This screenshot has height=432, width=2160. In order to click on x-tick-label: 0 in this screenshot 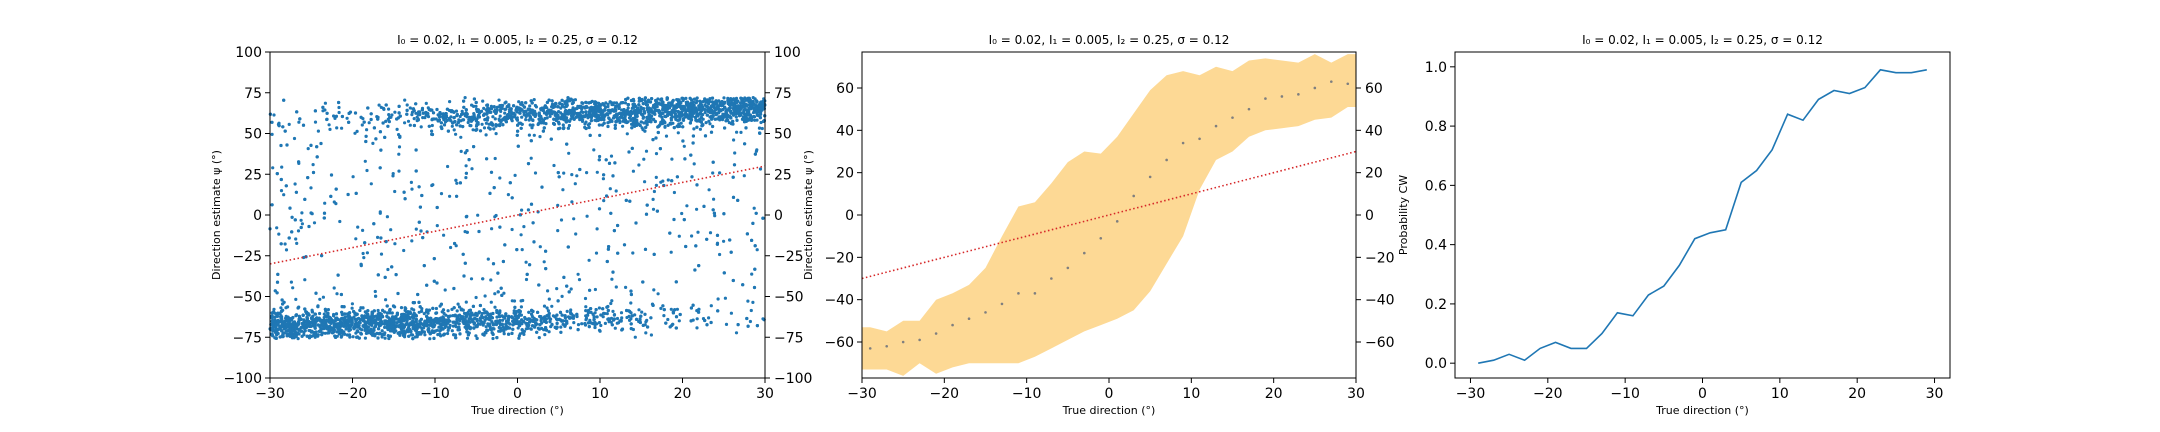, I will do `click(517, 394)`.